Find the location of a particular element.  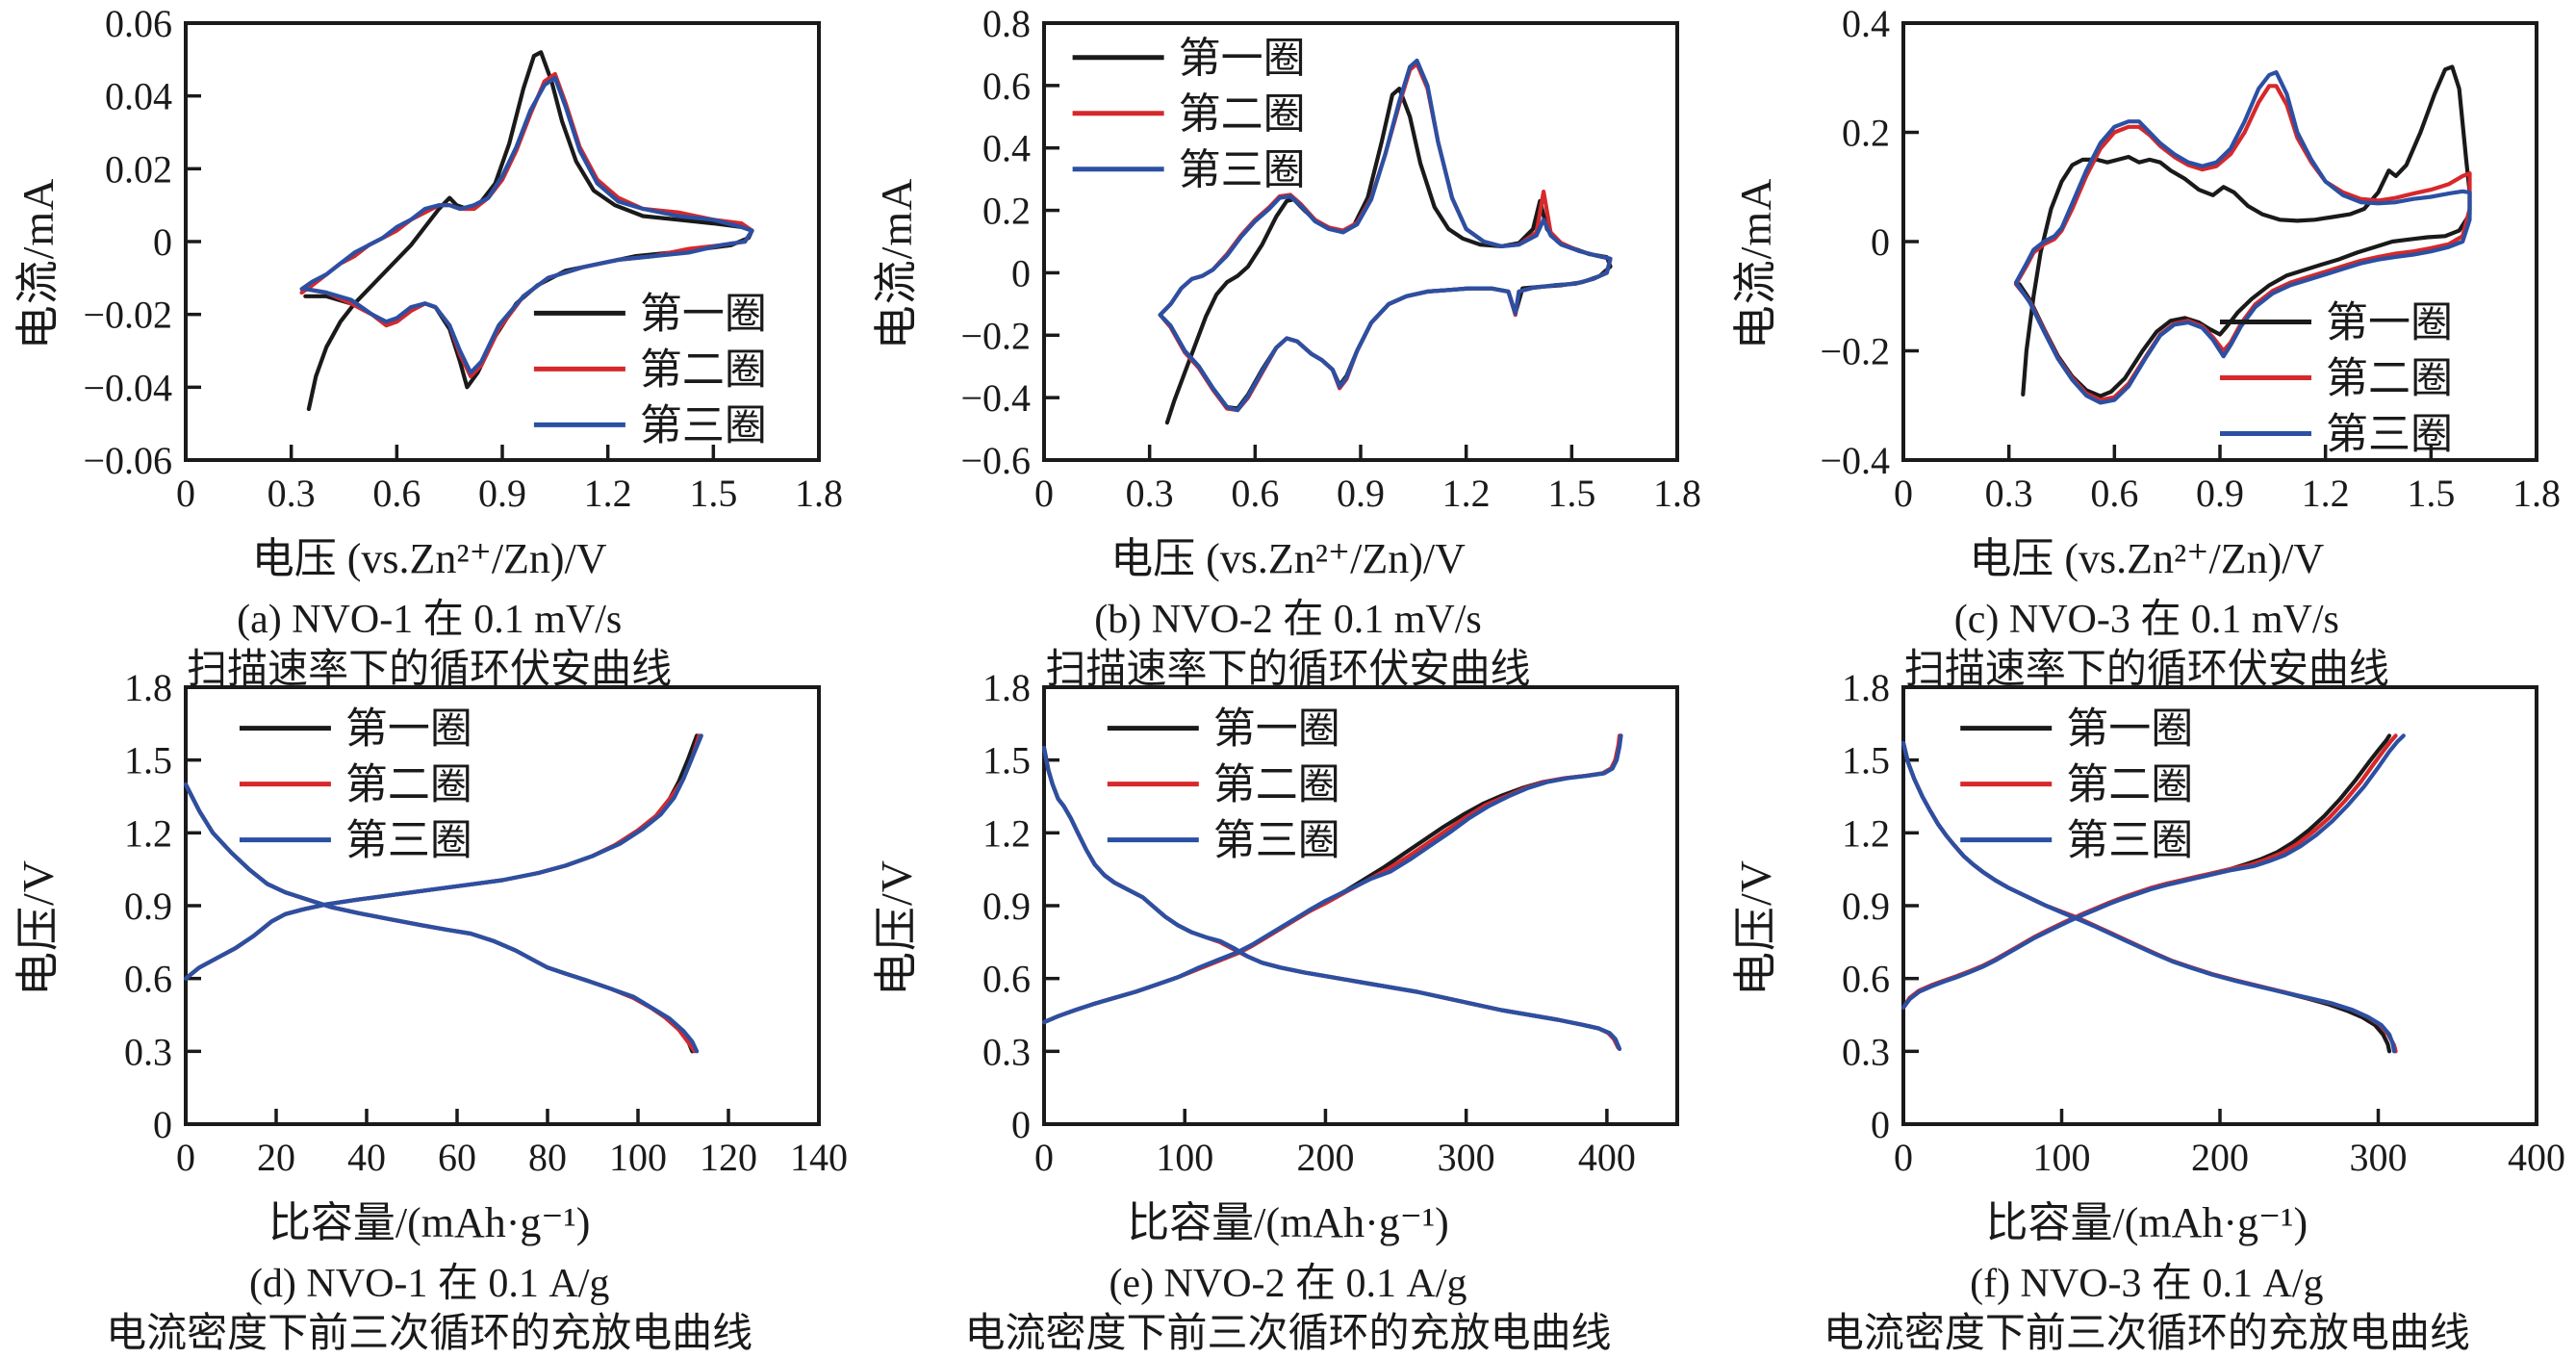

x-tick-label: 120 is located at coordinates (728, 1157).